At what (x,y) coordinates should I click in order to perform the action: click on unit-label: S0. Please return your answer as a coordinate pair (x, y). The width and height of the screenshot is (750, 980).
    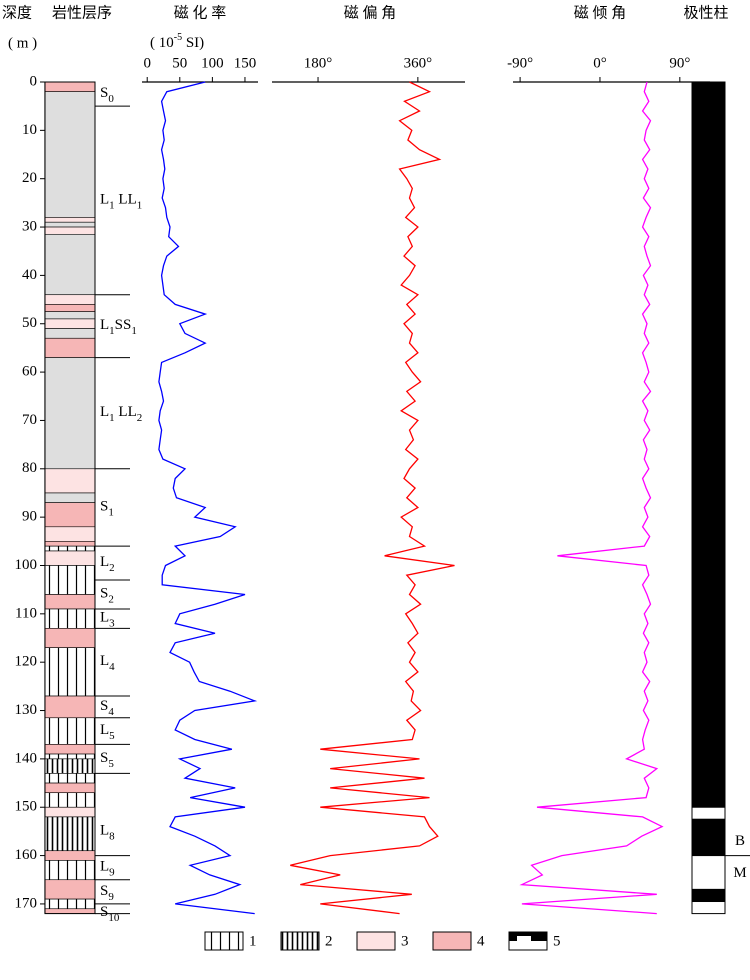
    Looking at the image, I should click on (107, 95).